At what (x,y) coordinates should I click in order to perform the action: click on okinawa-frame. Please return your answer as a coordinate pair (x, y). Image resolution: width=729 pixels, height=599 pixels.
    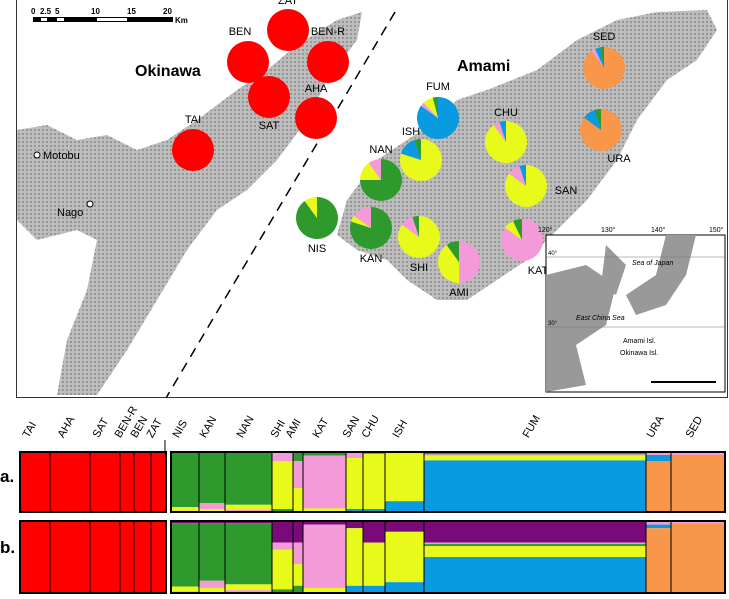
    Looking at the image, I should click on (93, 557).